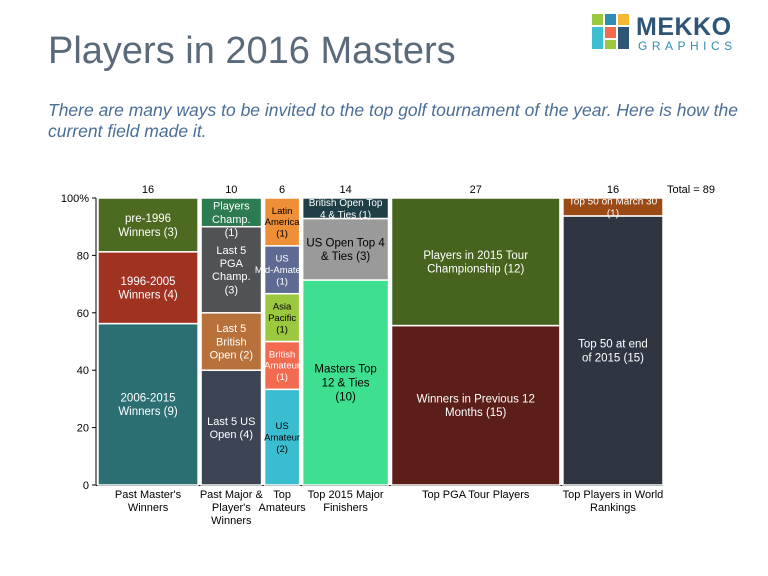 The width and height of the screenshot is (768, 576). Describe the element at coordinates (83, 429) in the screenshot. I see `y-tick-label: 20` at that location.